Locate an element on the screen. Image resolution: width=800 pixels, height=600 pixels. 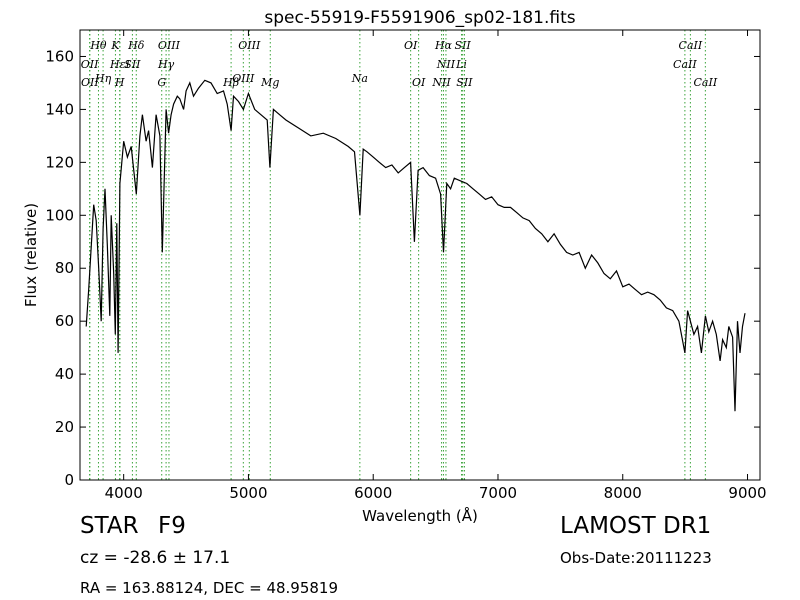
y-tick-label: 0 is located at coordinates (69, 480).